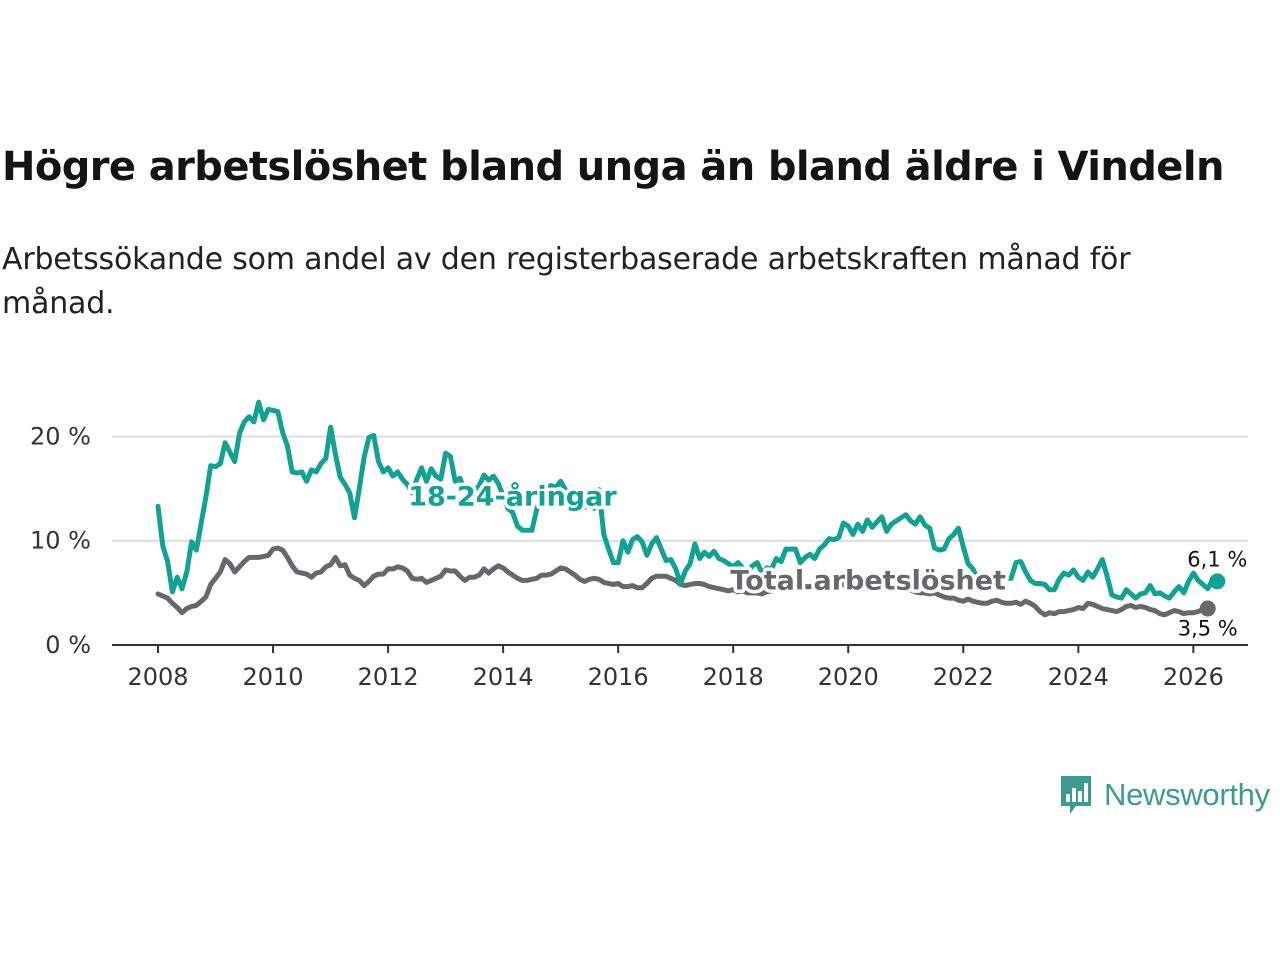  What do you see at coordinates (1217, 559) in the screenshot?
I see `end-label-youth: 6,1 %` at bounding box center [1217, 559].